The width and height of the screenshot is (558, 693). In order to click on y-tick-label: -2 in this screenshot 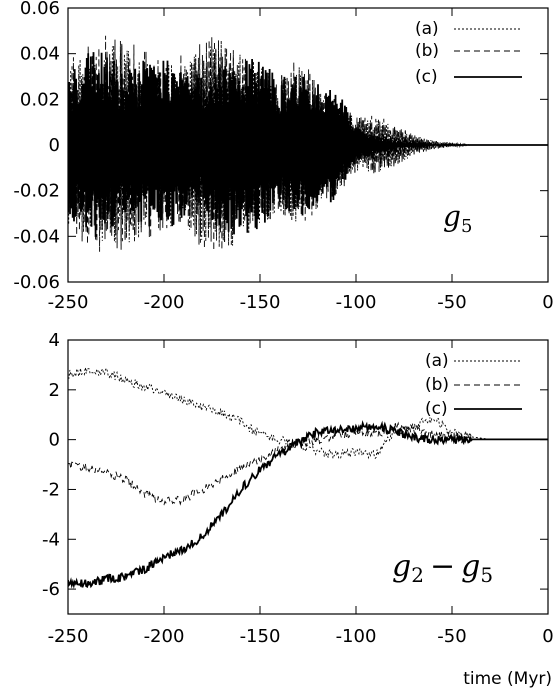, I will do `click(51, 489)`.